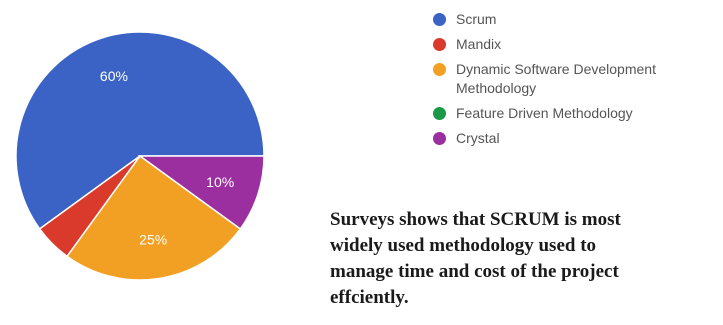  What do you see at coordinates (220, 182) in the screenshot?
I see `pie-label-crystal: 10%` at bounding box center [220, 182].